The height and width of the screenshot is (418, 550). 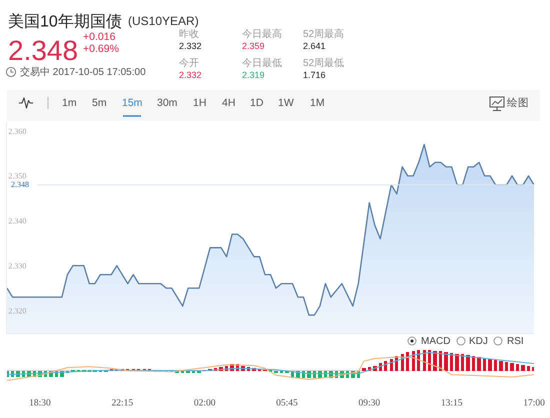 I want to click on y-tick-label: 2.350, so click(x=17, y=176).